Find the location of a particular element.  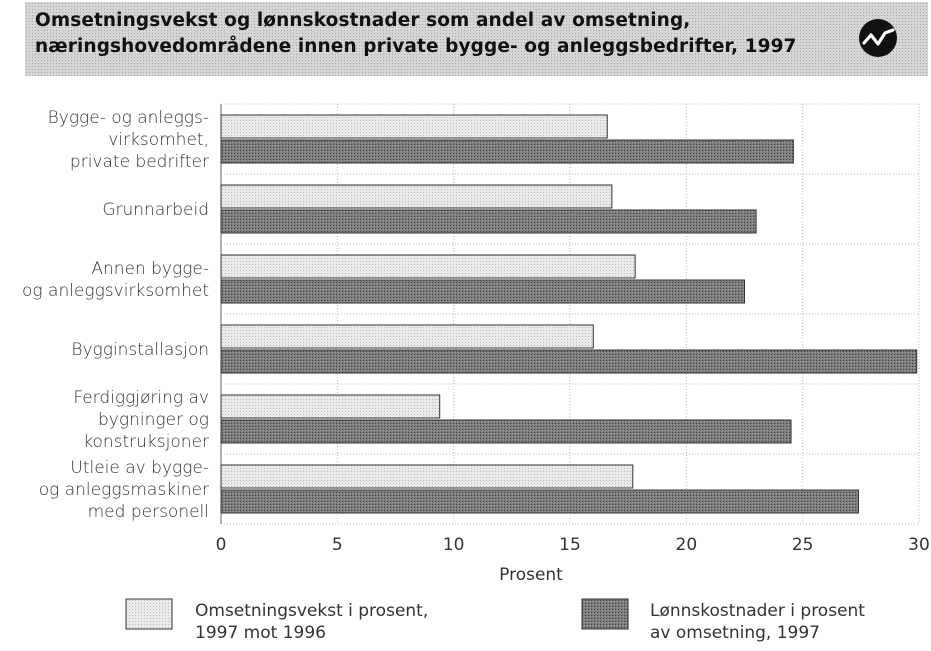

x-tick-label: 20 is located at coordinates (687, 545).